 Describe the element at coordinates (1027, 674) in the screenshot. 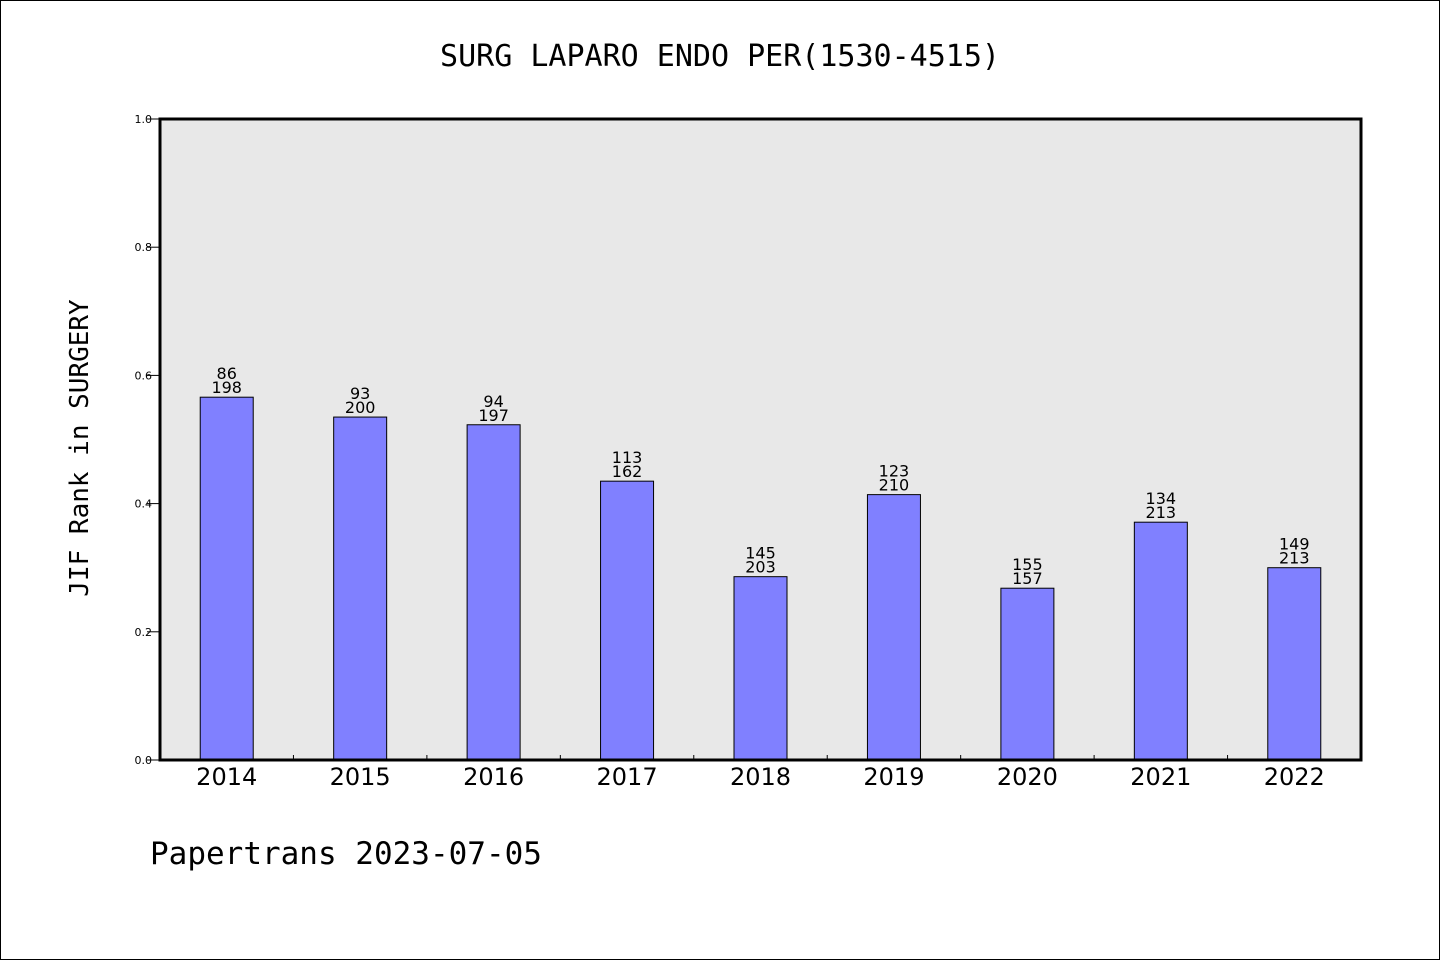

I see `bar-2020` at that location.